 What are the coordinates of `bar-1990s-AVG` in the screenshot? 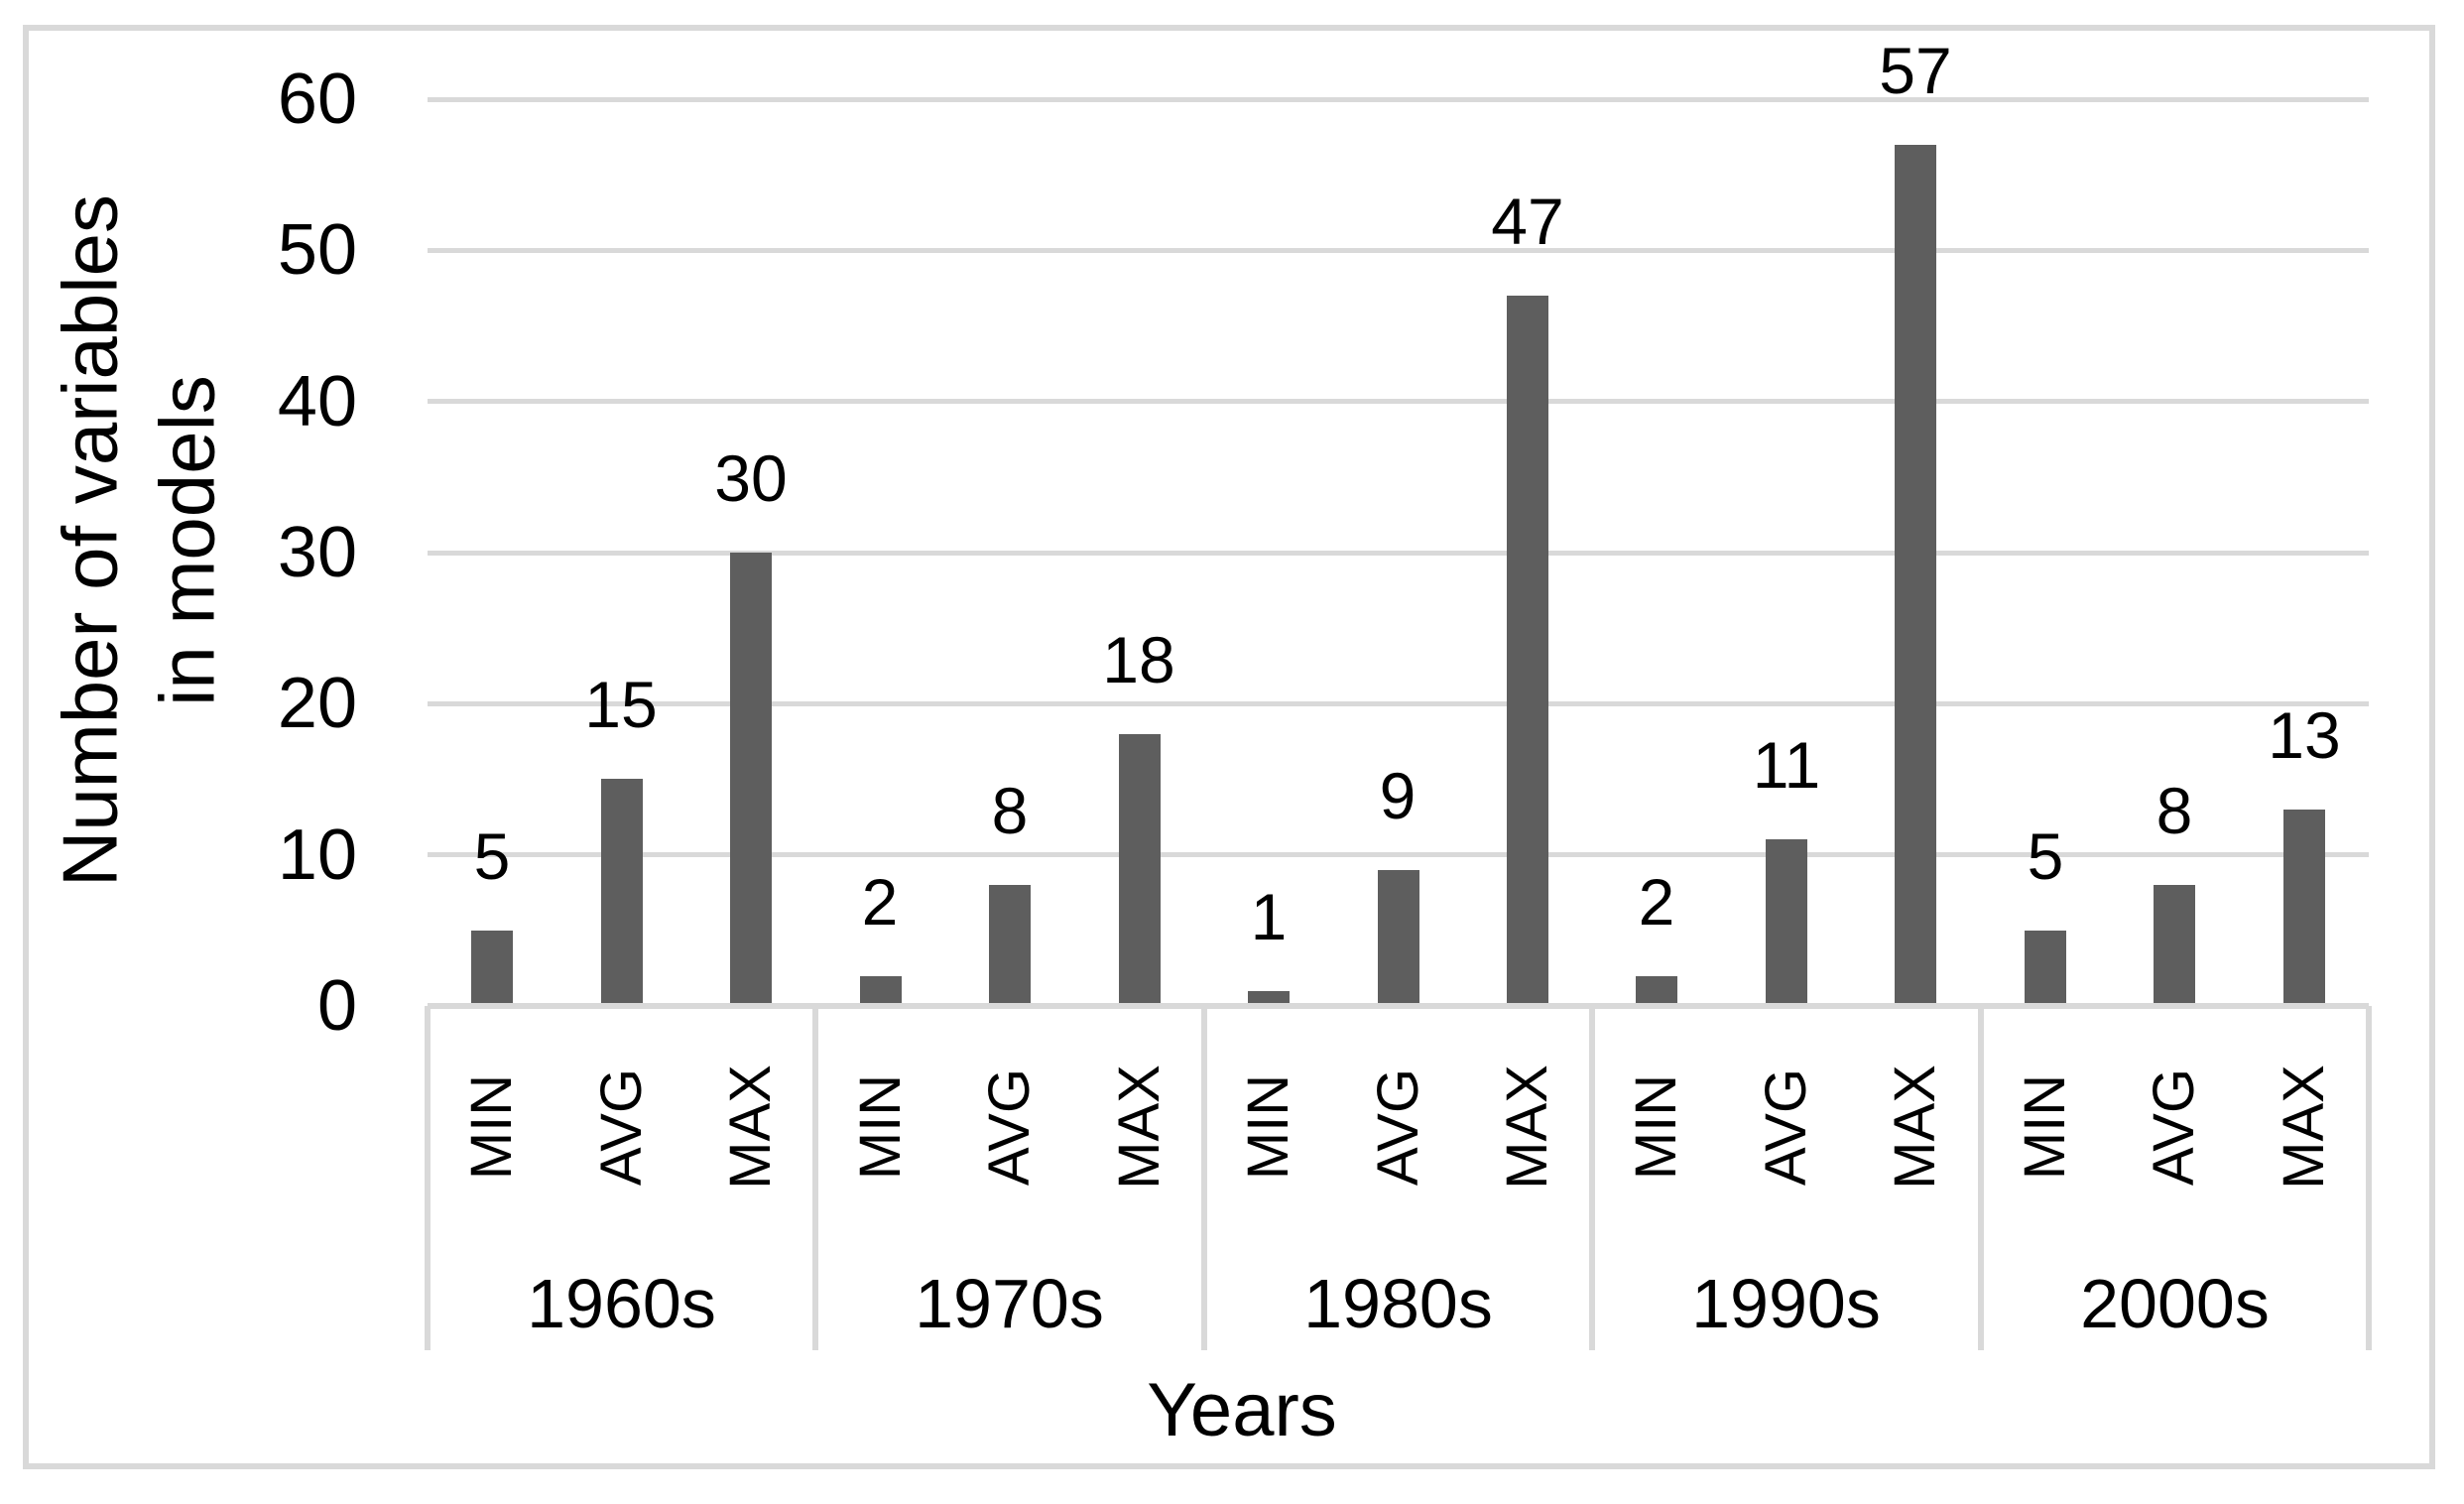 It's located at (1786, 923).